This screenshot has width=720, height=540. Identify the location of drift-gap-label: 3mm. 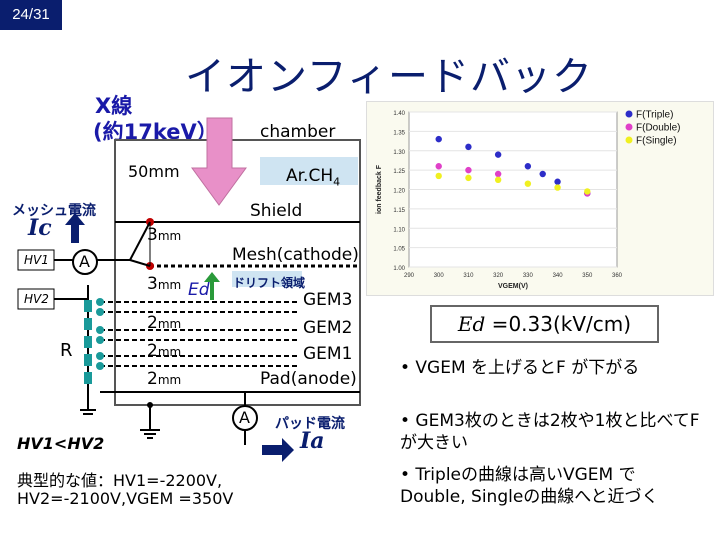
(164, 284).